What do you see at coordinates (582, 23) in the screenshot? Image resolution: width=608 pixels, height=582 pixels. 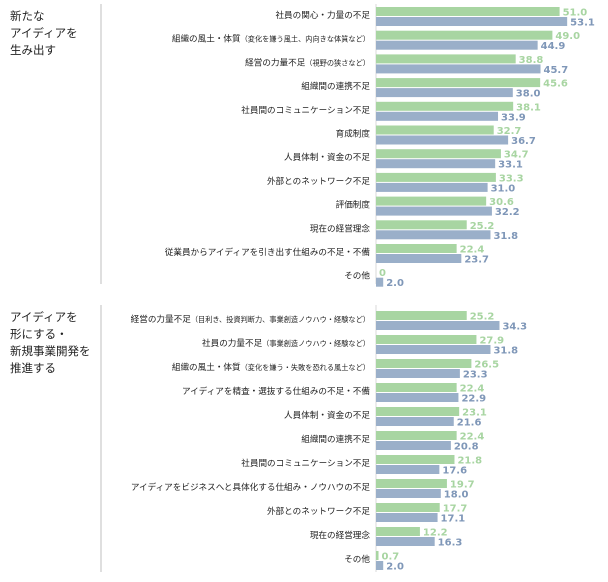 I see `chart-1-cat-1-value-b: 53.1` at bounding box center [582, 23].